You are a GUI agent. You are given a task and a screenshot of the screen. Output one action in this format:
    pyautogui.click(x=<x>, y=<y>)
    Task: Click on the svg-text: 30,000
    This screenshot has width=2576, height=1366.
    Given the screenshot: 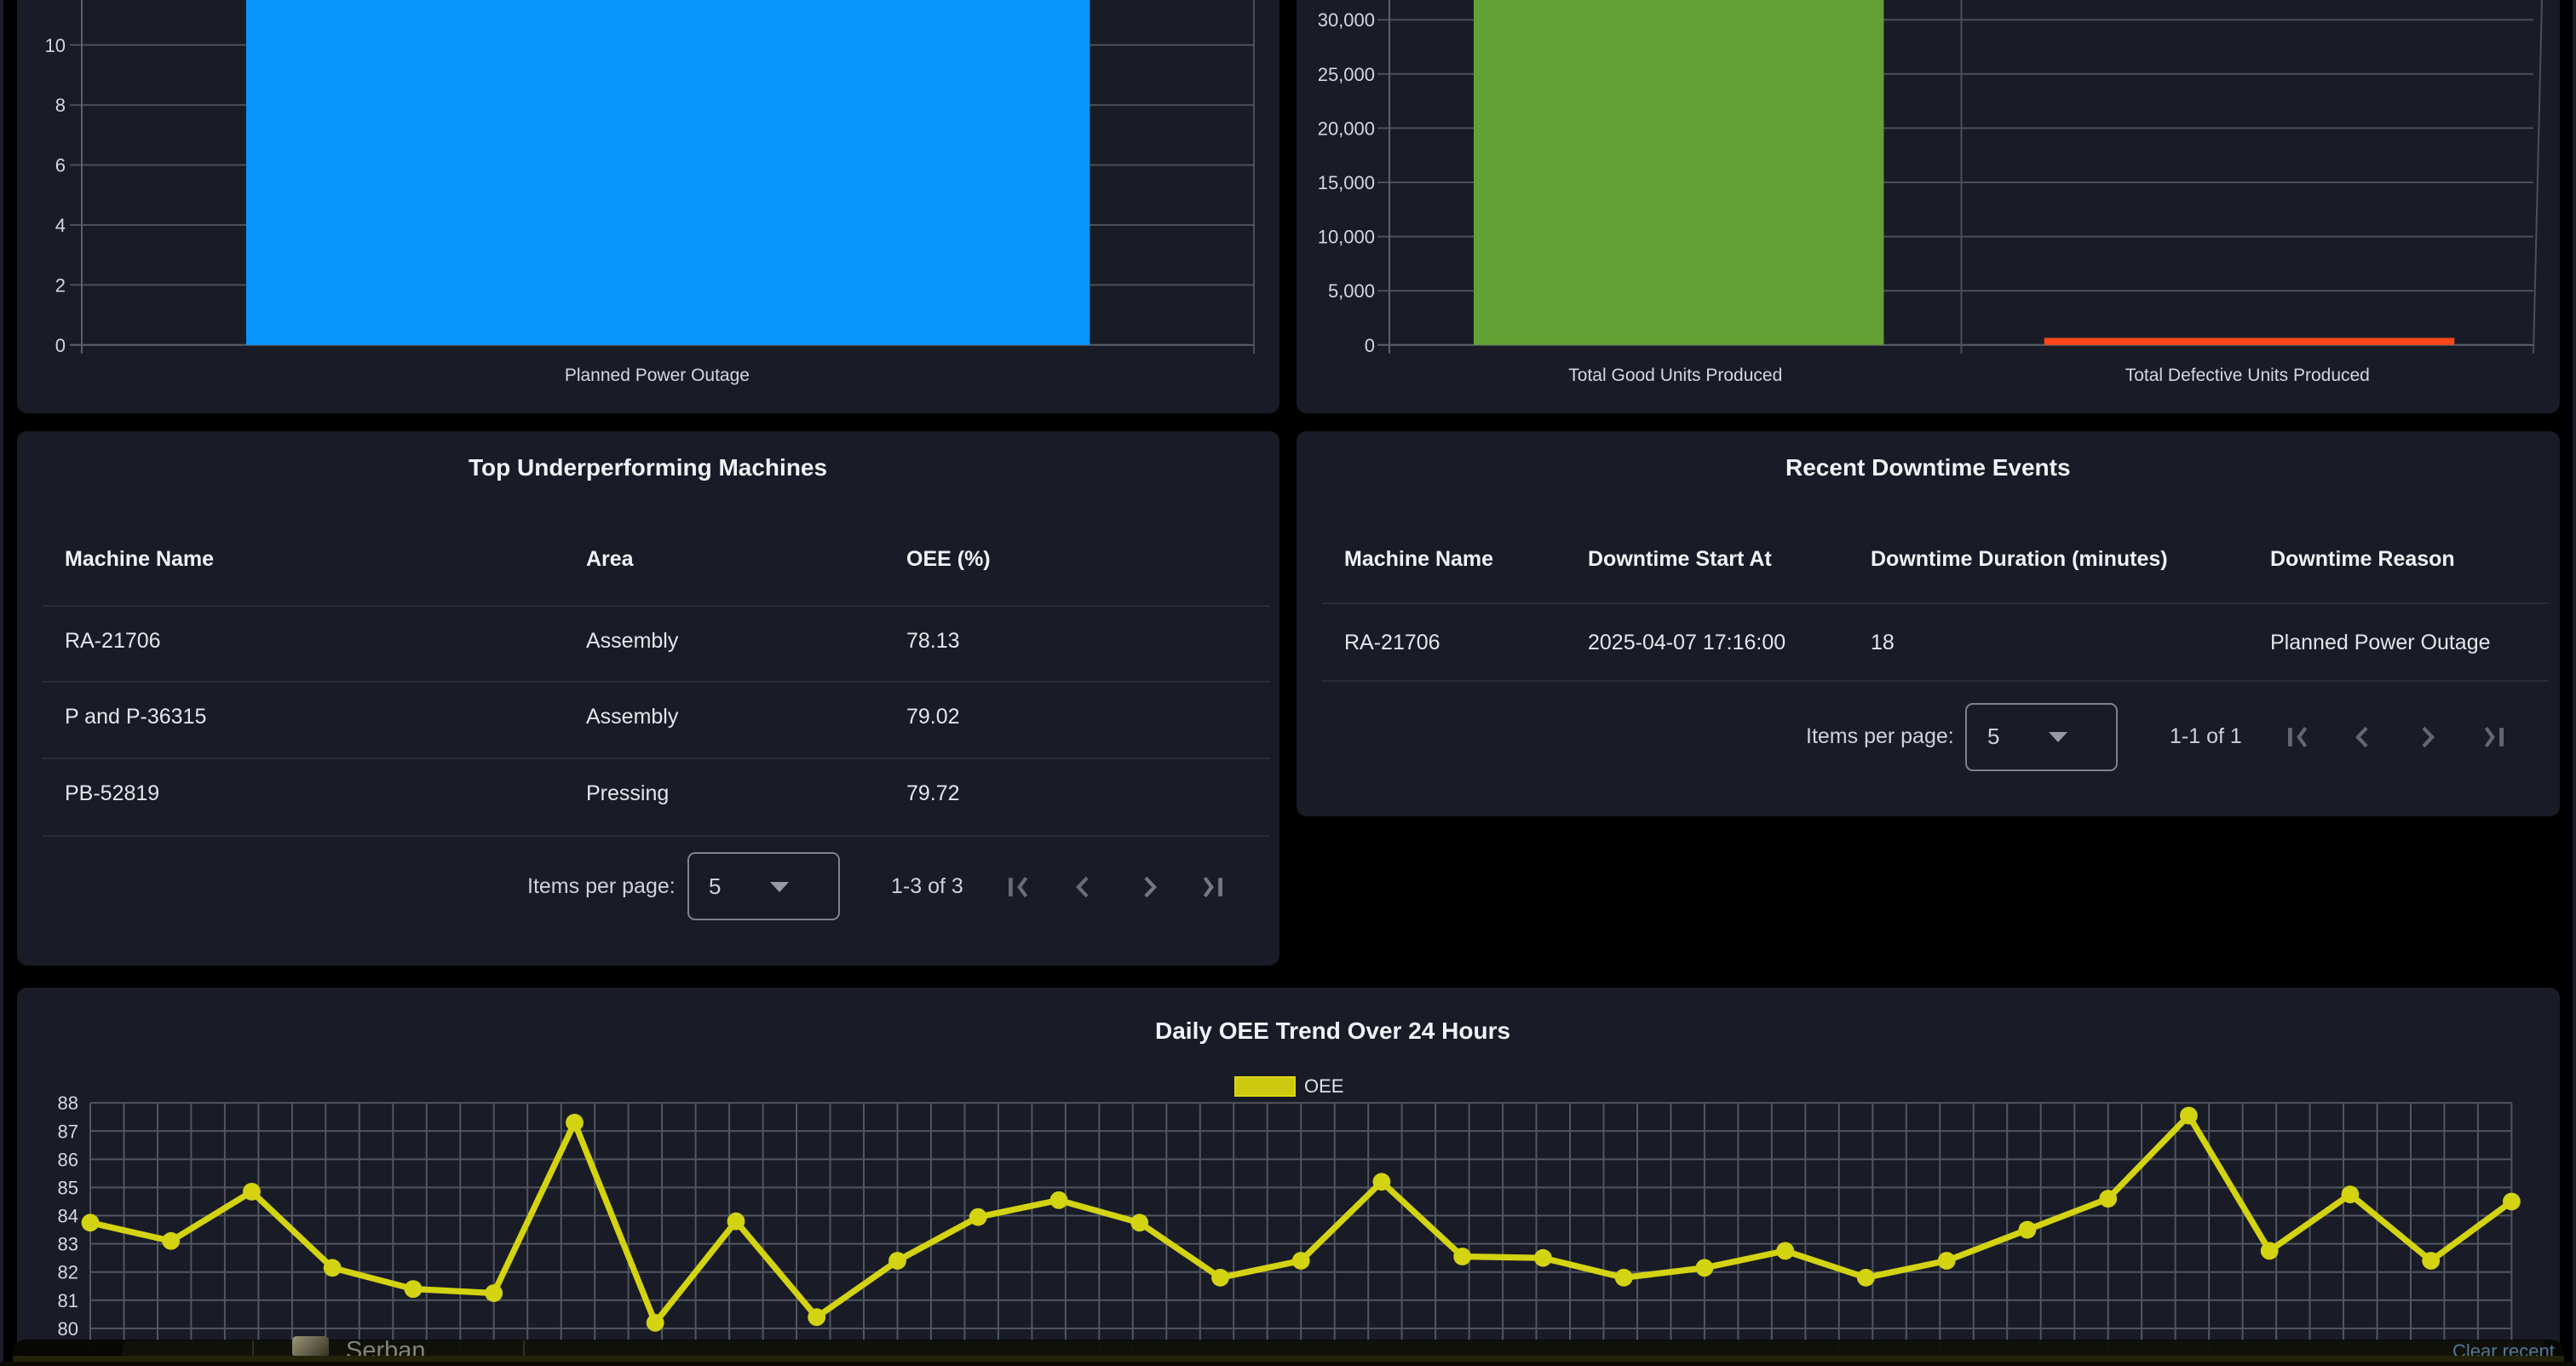 What is the action you would take?
    pyautogui.click(x=1347, y=20)
    